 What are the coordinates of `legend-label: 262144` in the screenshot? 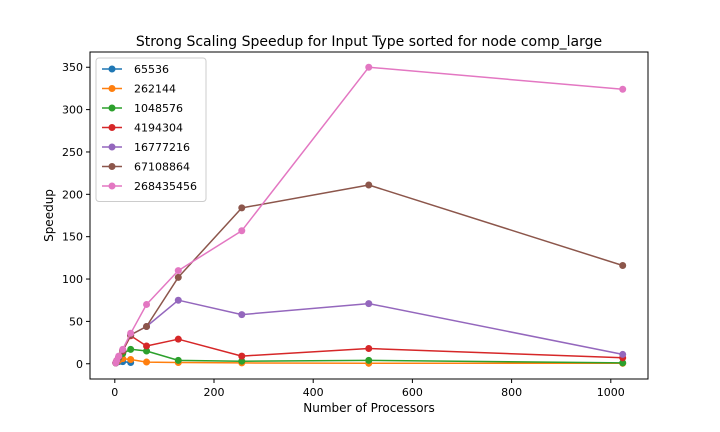 It's located at (155, 89).